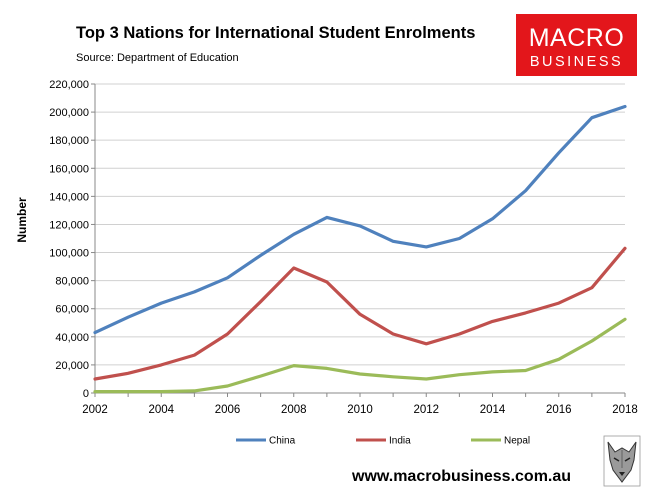  What do you see at coordinates (517, 441) in the screenshot?
I see `legend-label-nepal: Nepal` at bounding box center [517, 441].